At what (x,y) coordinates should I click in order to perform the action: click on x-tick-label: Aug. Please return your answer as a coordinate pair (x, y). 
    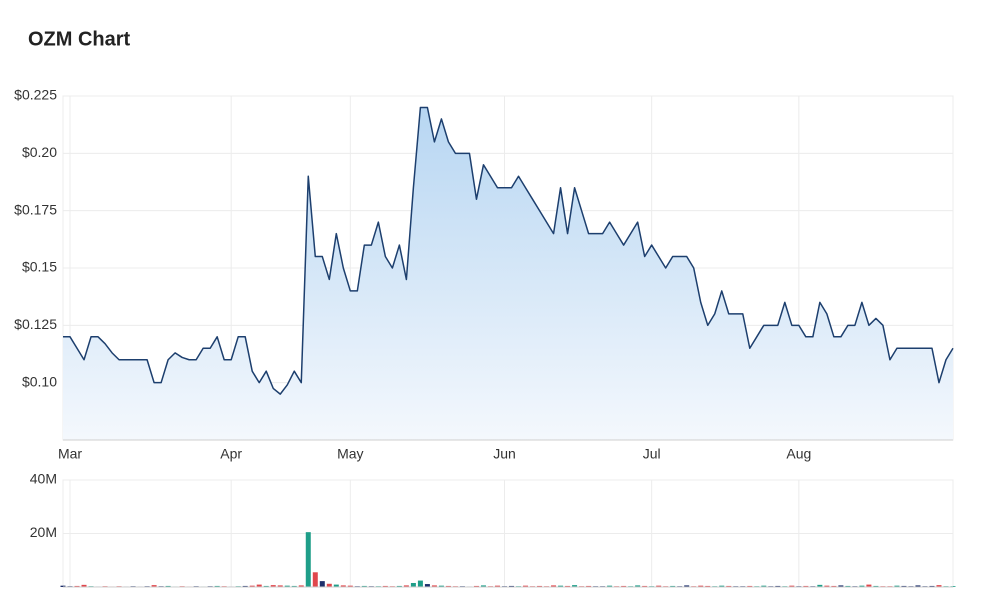
    Looking at the image, I should click on (798, 454).